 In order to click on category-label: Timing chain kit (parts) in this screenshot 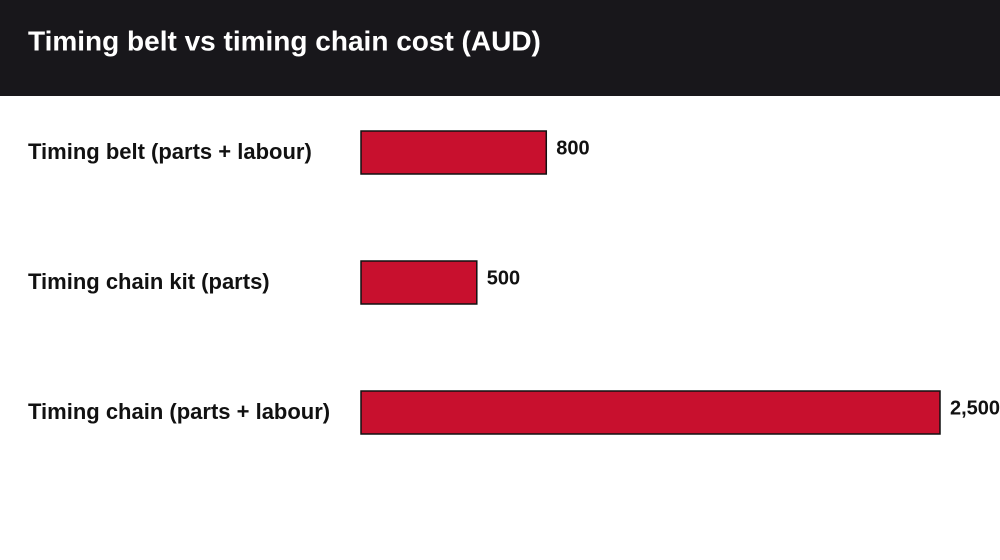, I will do `click(149, 281)`.